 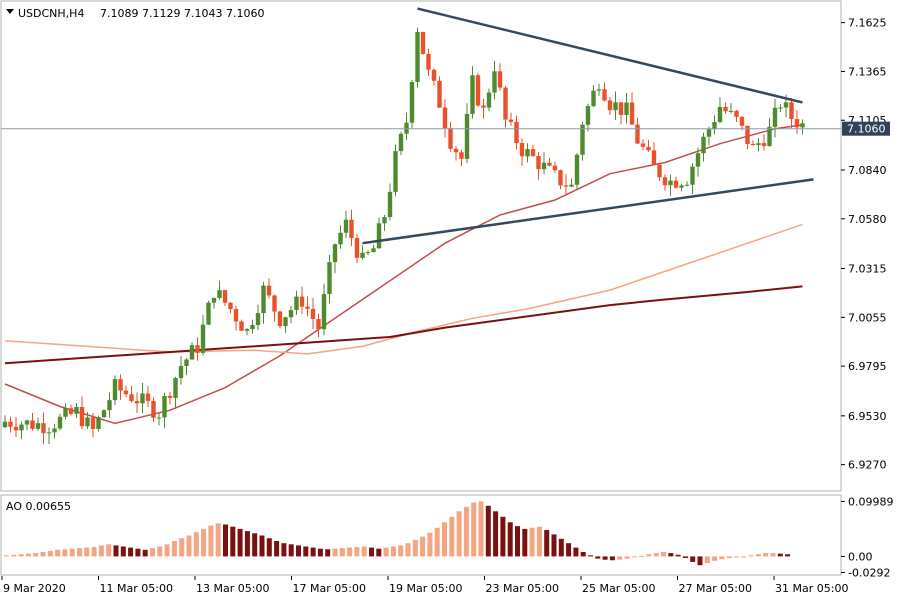 What do you see at coordinates (135, 13) in the screenshot?
I see `chart-header: USDCNH,H4 7.1089 7.1129 7.1043 7.1060` at bounding box center [135, 13].